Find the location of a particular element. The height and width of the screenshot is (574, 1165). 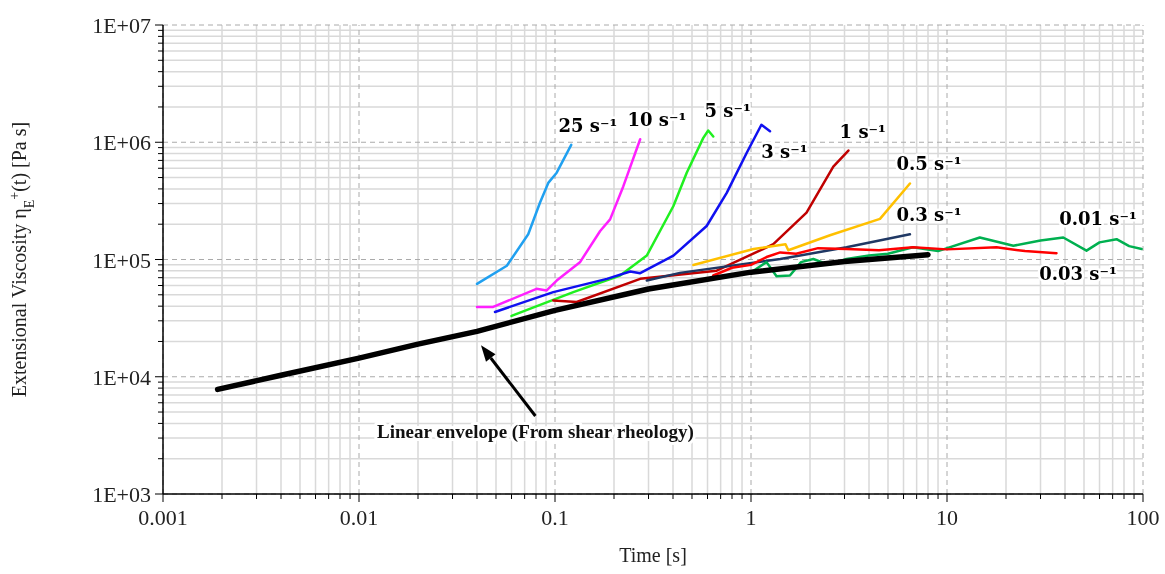

x-tick-label: 10 is located at coordinates (947, 517).